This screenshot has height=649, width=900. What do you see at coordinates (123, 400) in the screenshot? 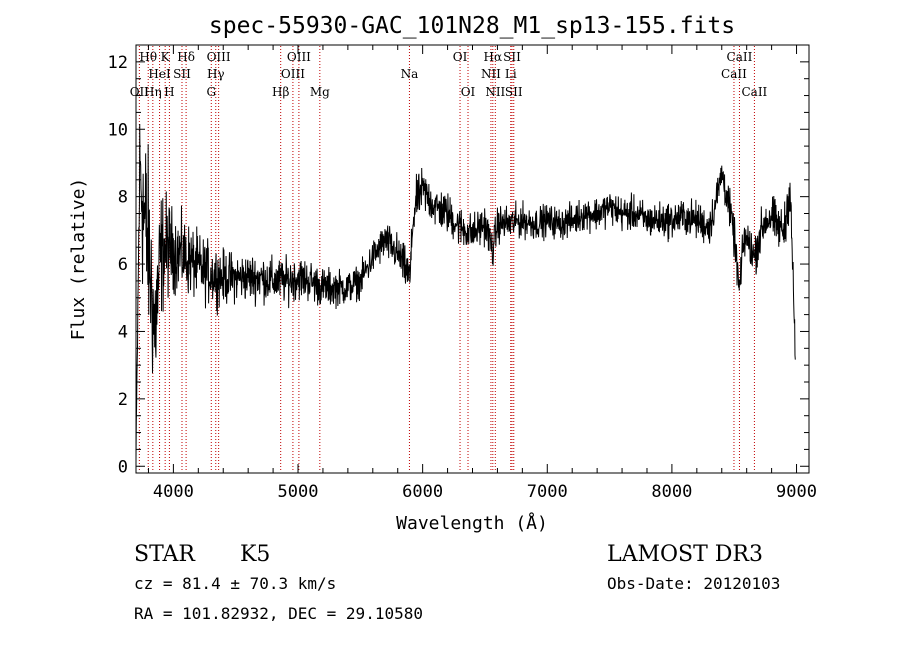
I see `y-tick-label: 2` at bounding box center [123, 400].